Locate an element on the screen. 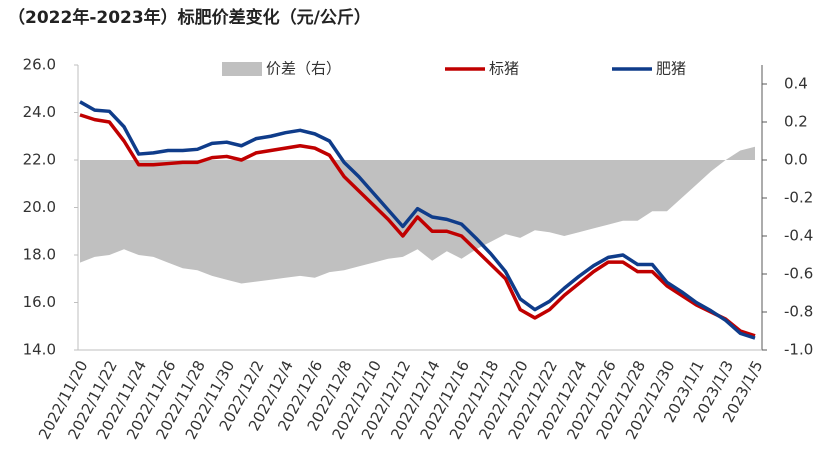 Image resolution: width=833 pixels, height=472 pixels. y2-tick-label: 0.2 is located at coordinates (796, 122).